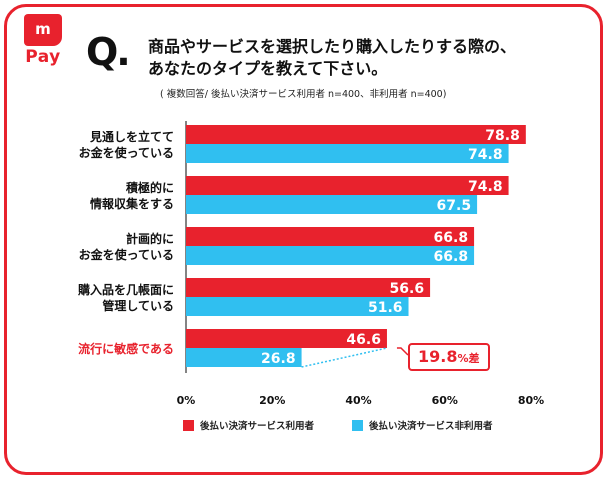 This screenshot has height=483, width=611. What do you see at coordinates (126, 348) in the screenshot?
I see `category-label: 流行に敏感である` at bounding box center [126, 348].